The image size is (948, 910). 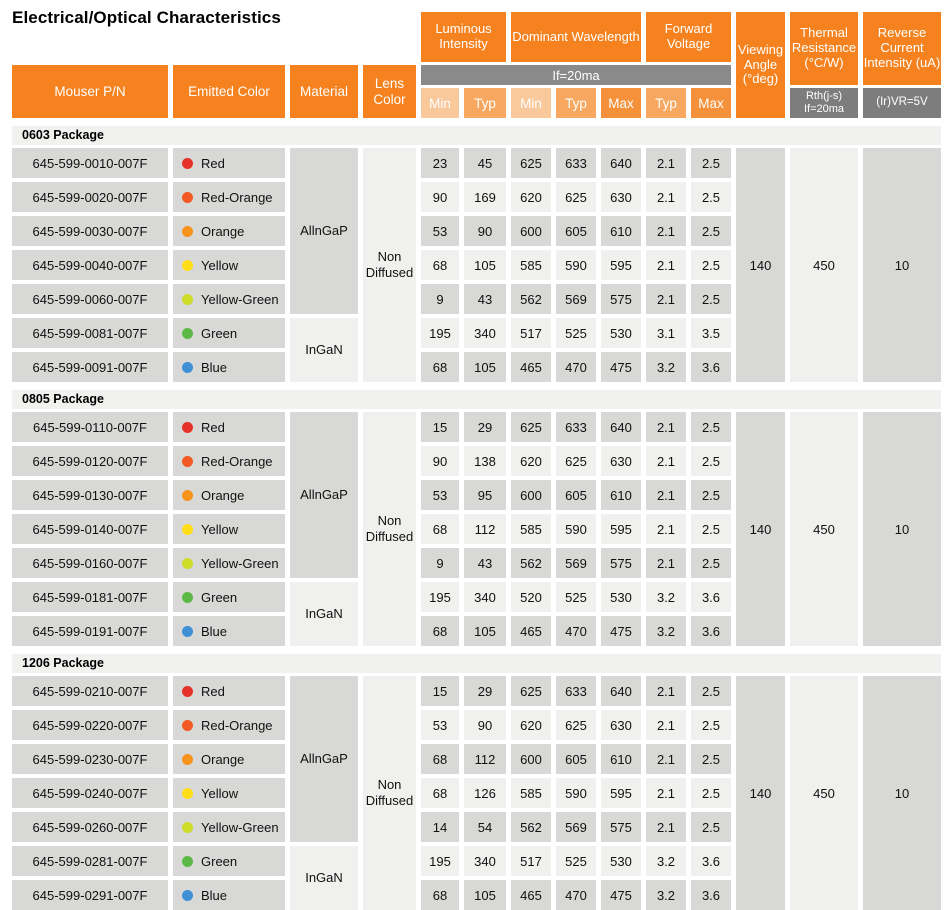 I want to click on condition-reverse-vr: (Ir)VR=5V, so click(x=902, y=103).